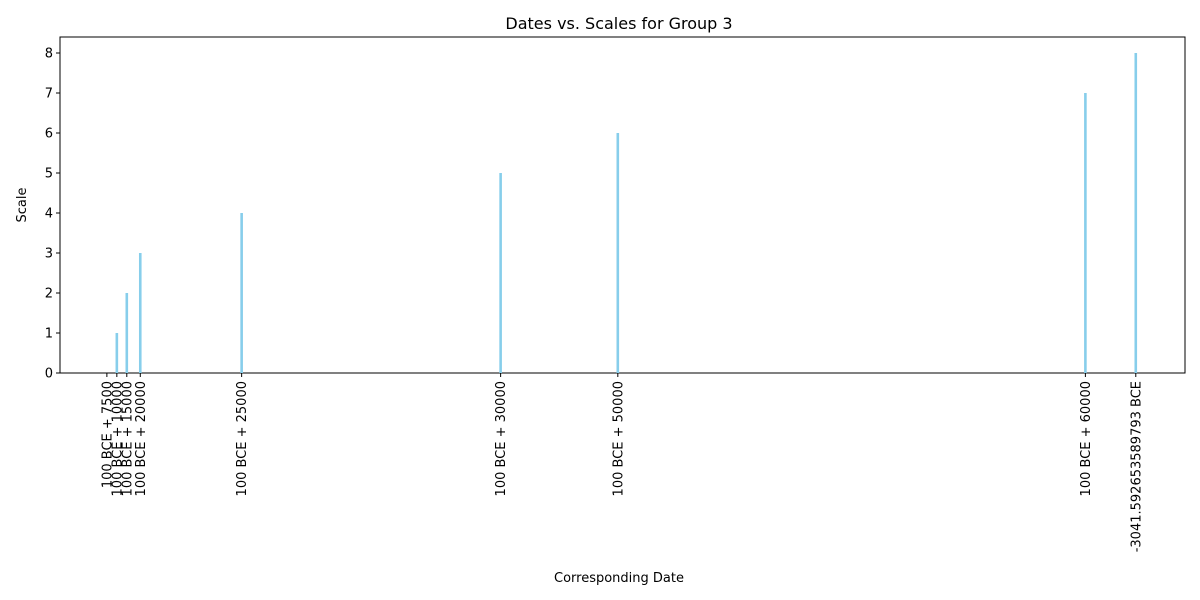  Describe the element at coordinates (107, 434) in the screenshot. I see `x-tick-label-0: 100 BCE + 7500` at that location.